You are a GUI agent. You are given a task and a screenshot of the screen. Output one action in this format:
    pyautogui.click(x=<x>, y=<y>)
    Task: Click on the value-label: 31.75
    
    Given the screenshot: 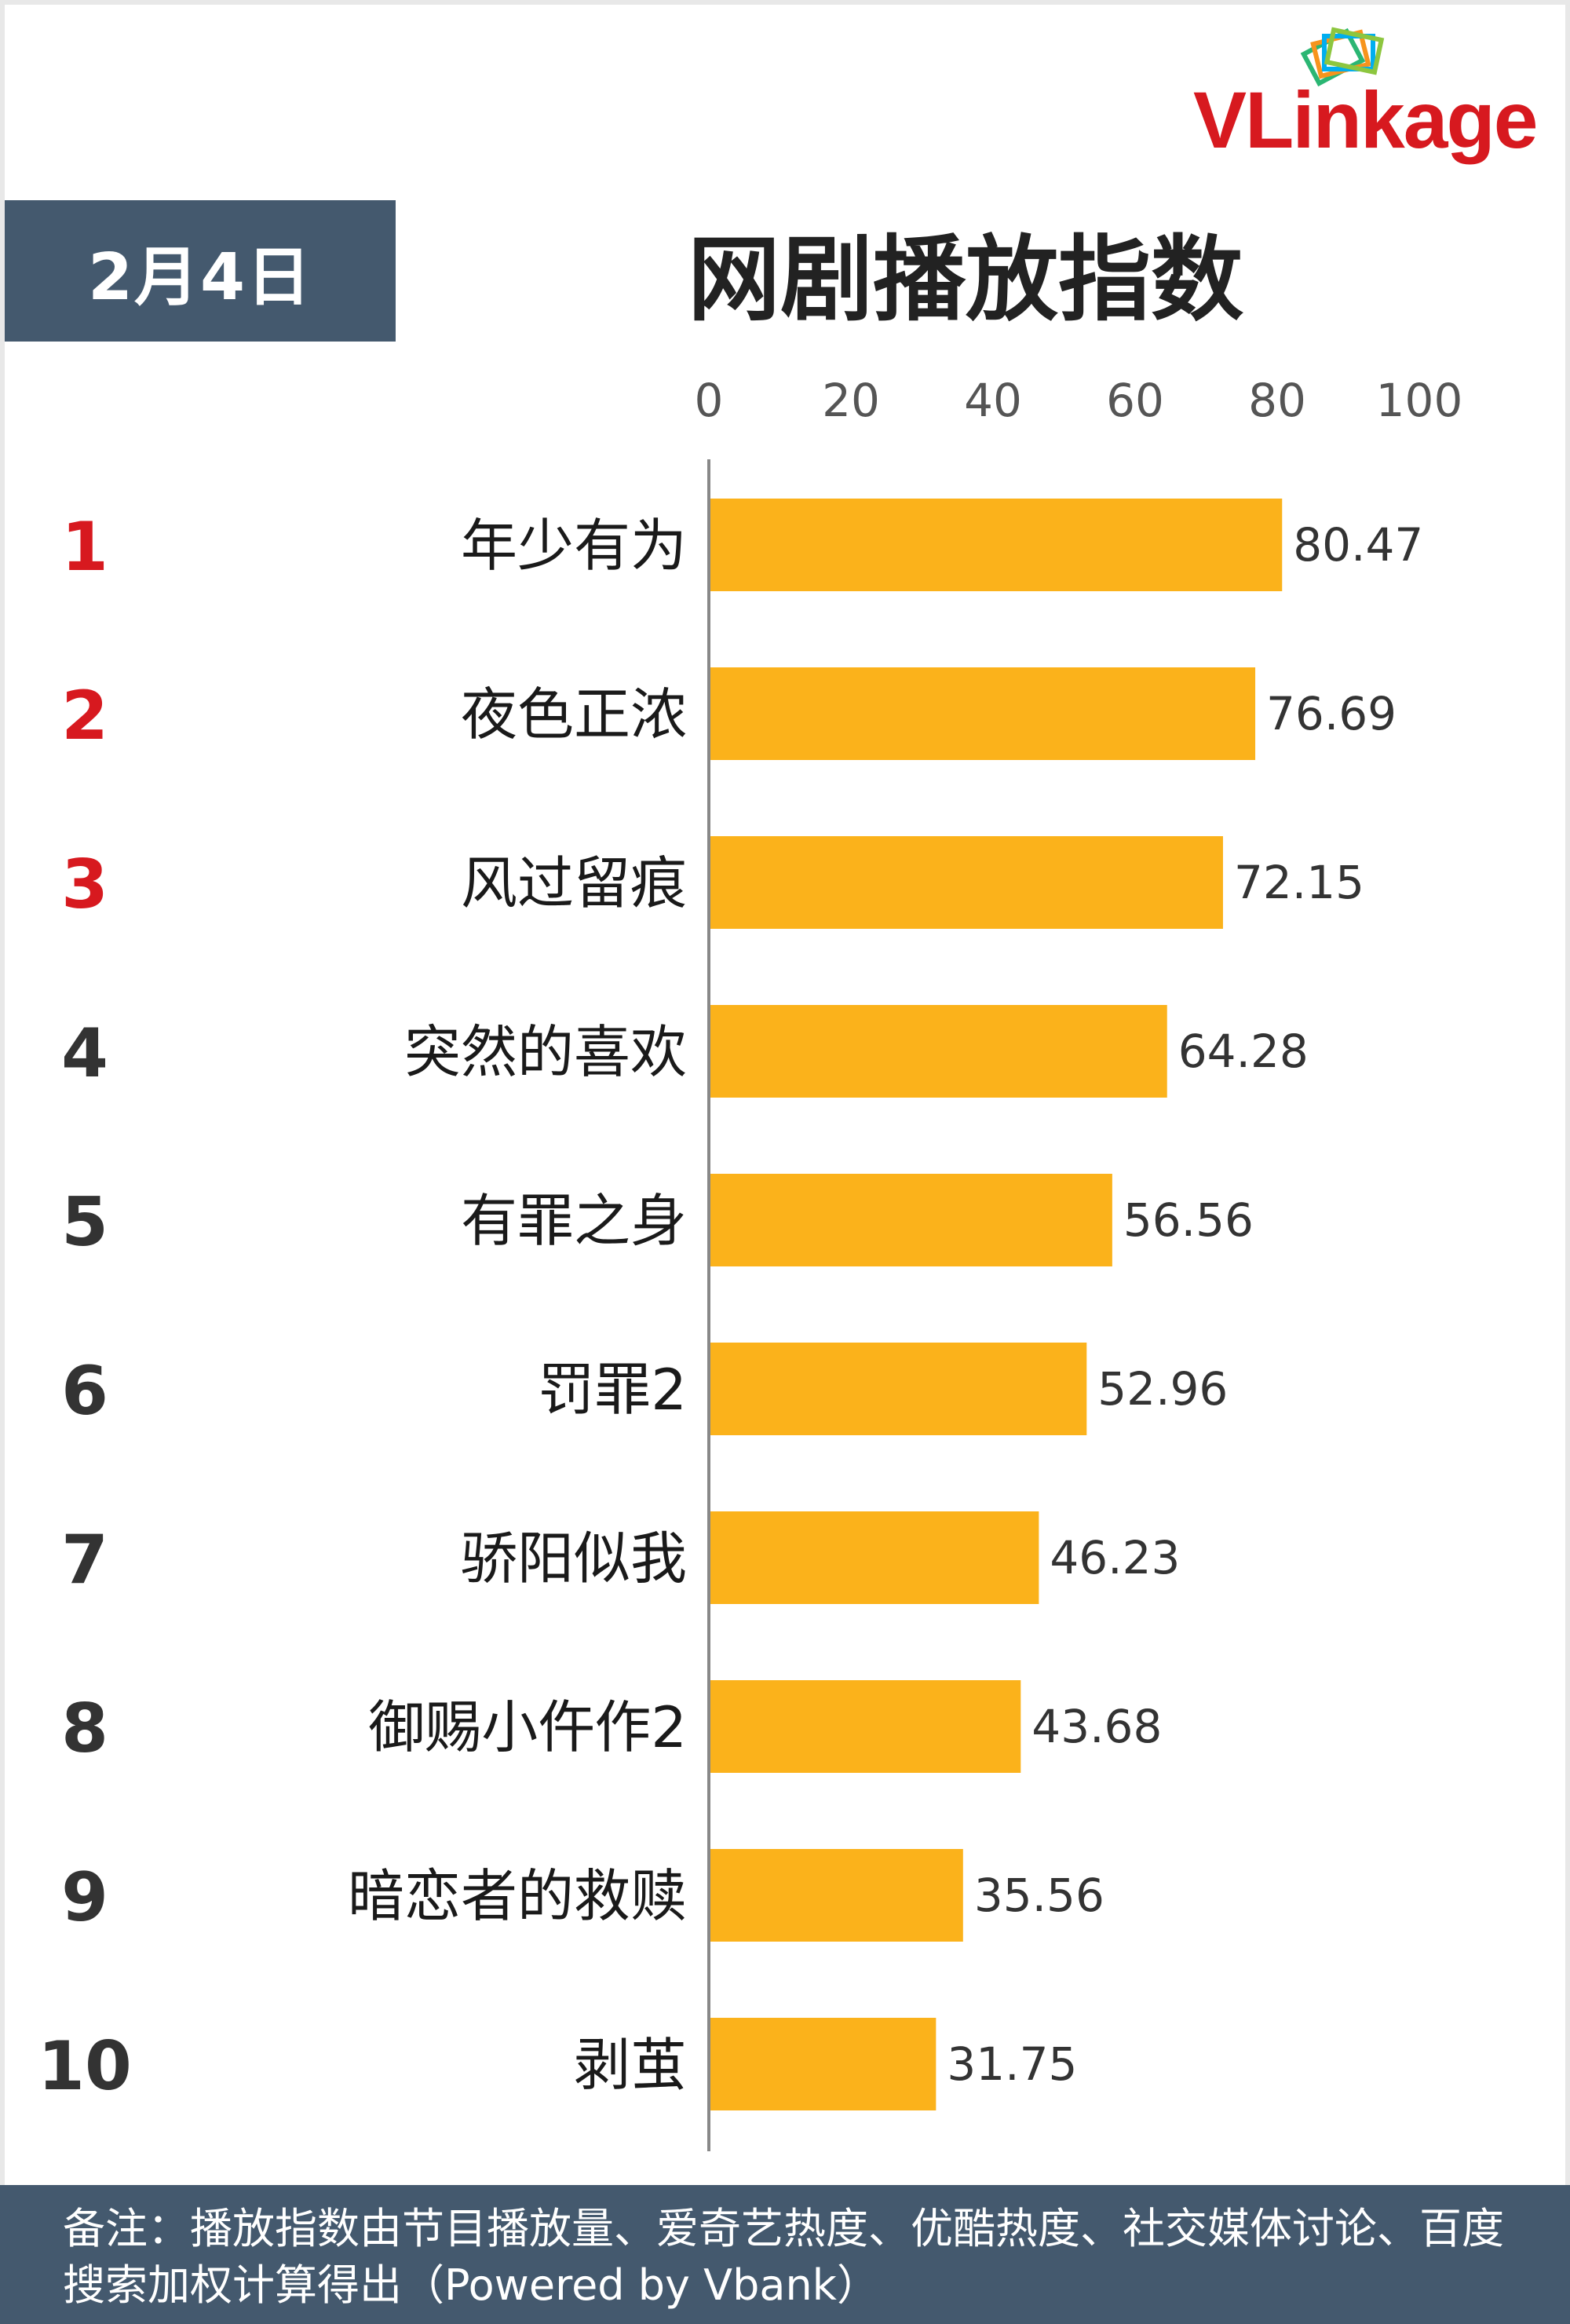 What is the action you would take?
    pyautogui.click(x=1012, y=2064)
    